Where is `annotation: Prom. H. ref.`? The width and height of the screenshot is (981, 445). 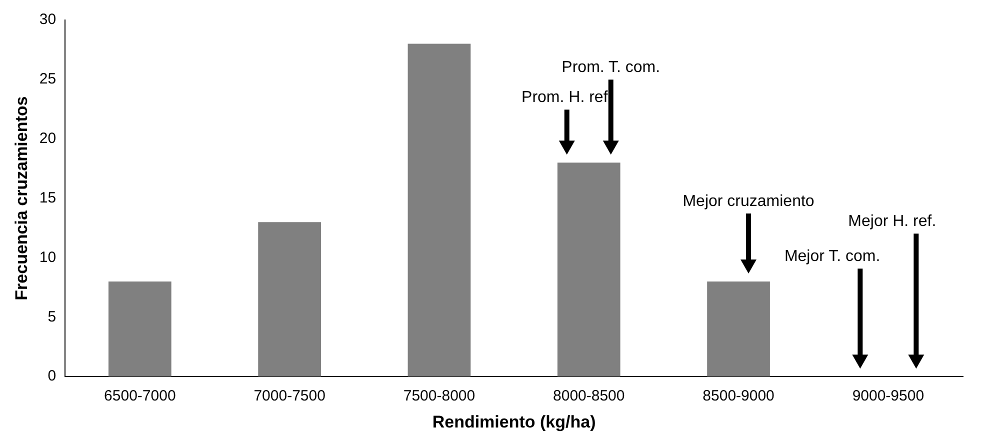
annotation: Prom. H. ref. is located at coordinates (567, 97).